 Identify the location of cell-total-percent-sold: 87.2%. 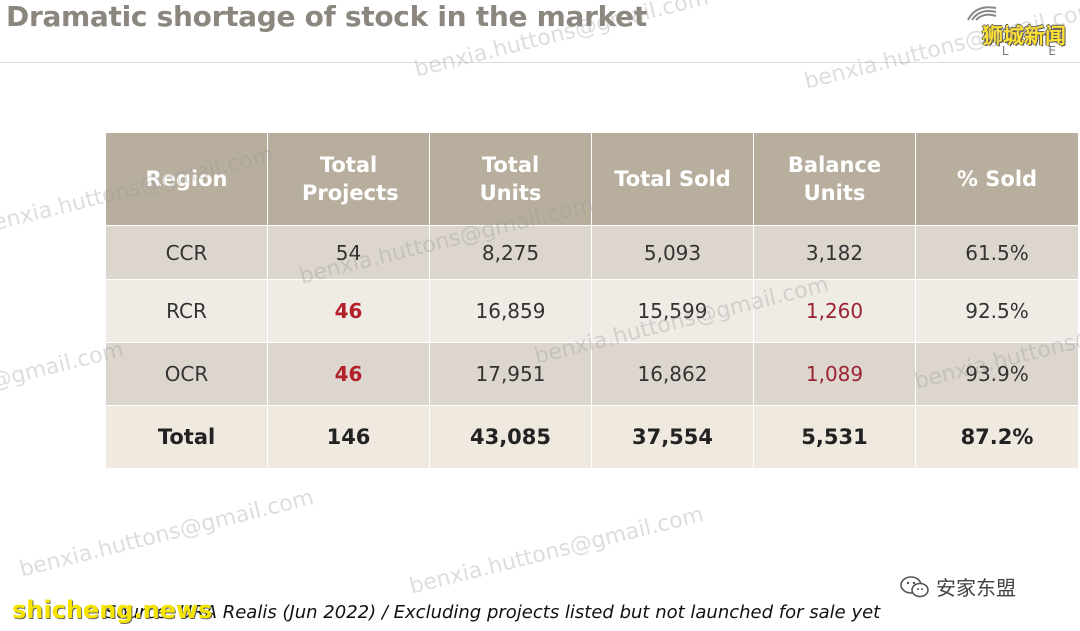
(997, 437).